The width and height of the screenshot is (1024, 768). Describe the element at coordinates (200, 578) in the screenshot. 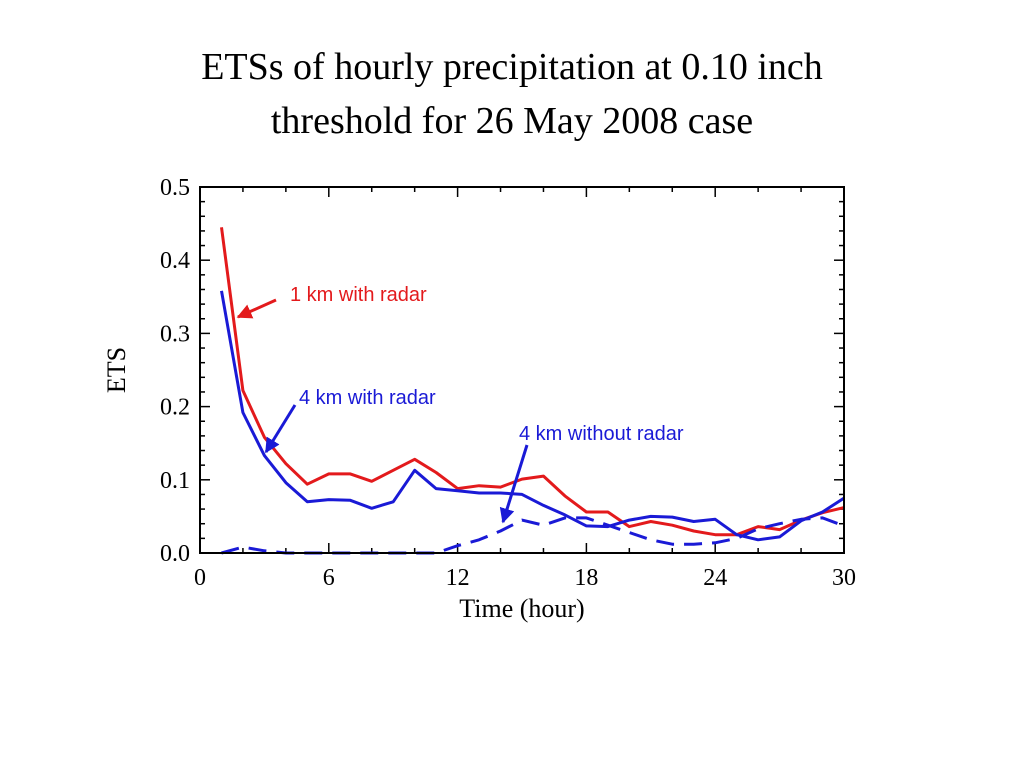

I see `x-tick-label: 0` at that location.